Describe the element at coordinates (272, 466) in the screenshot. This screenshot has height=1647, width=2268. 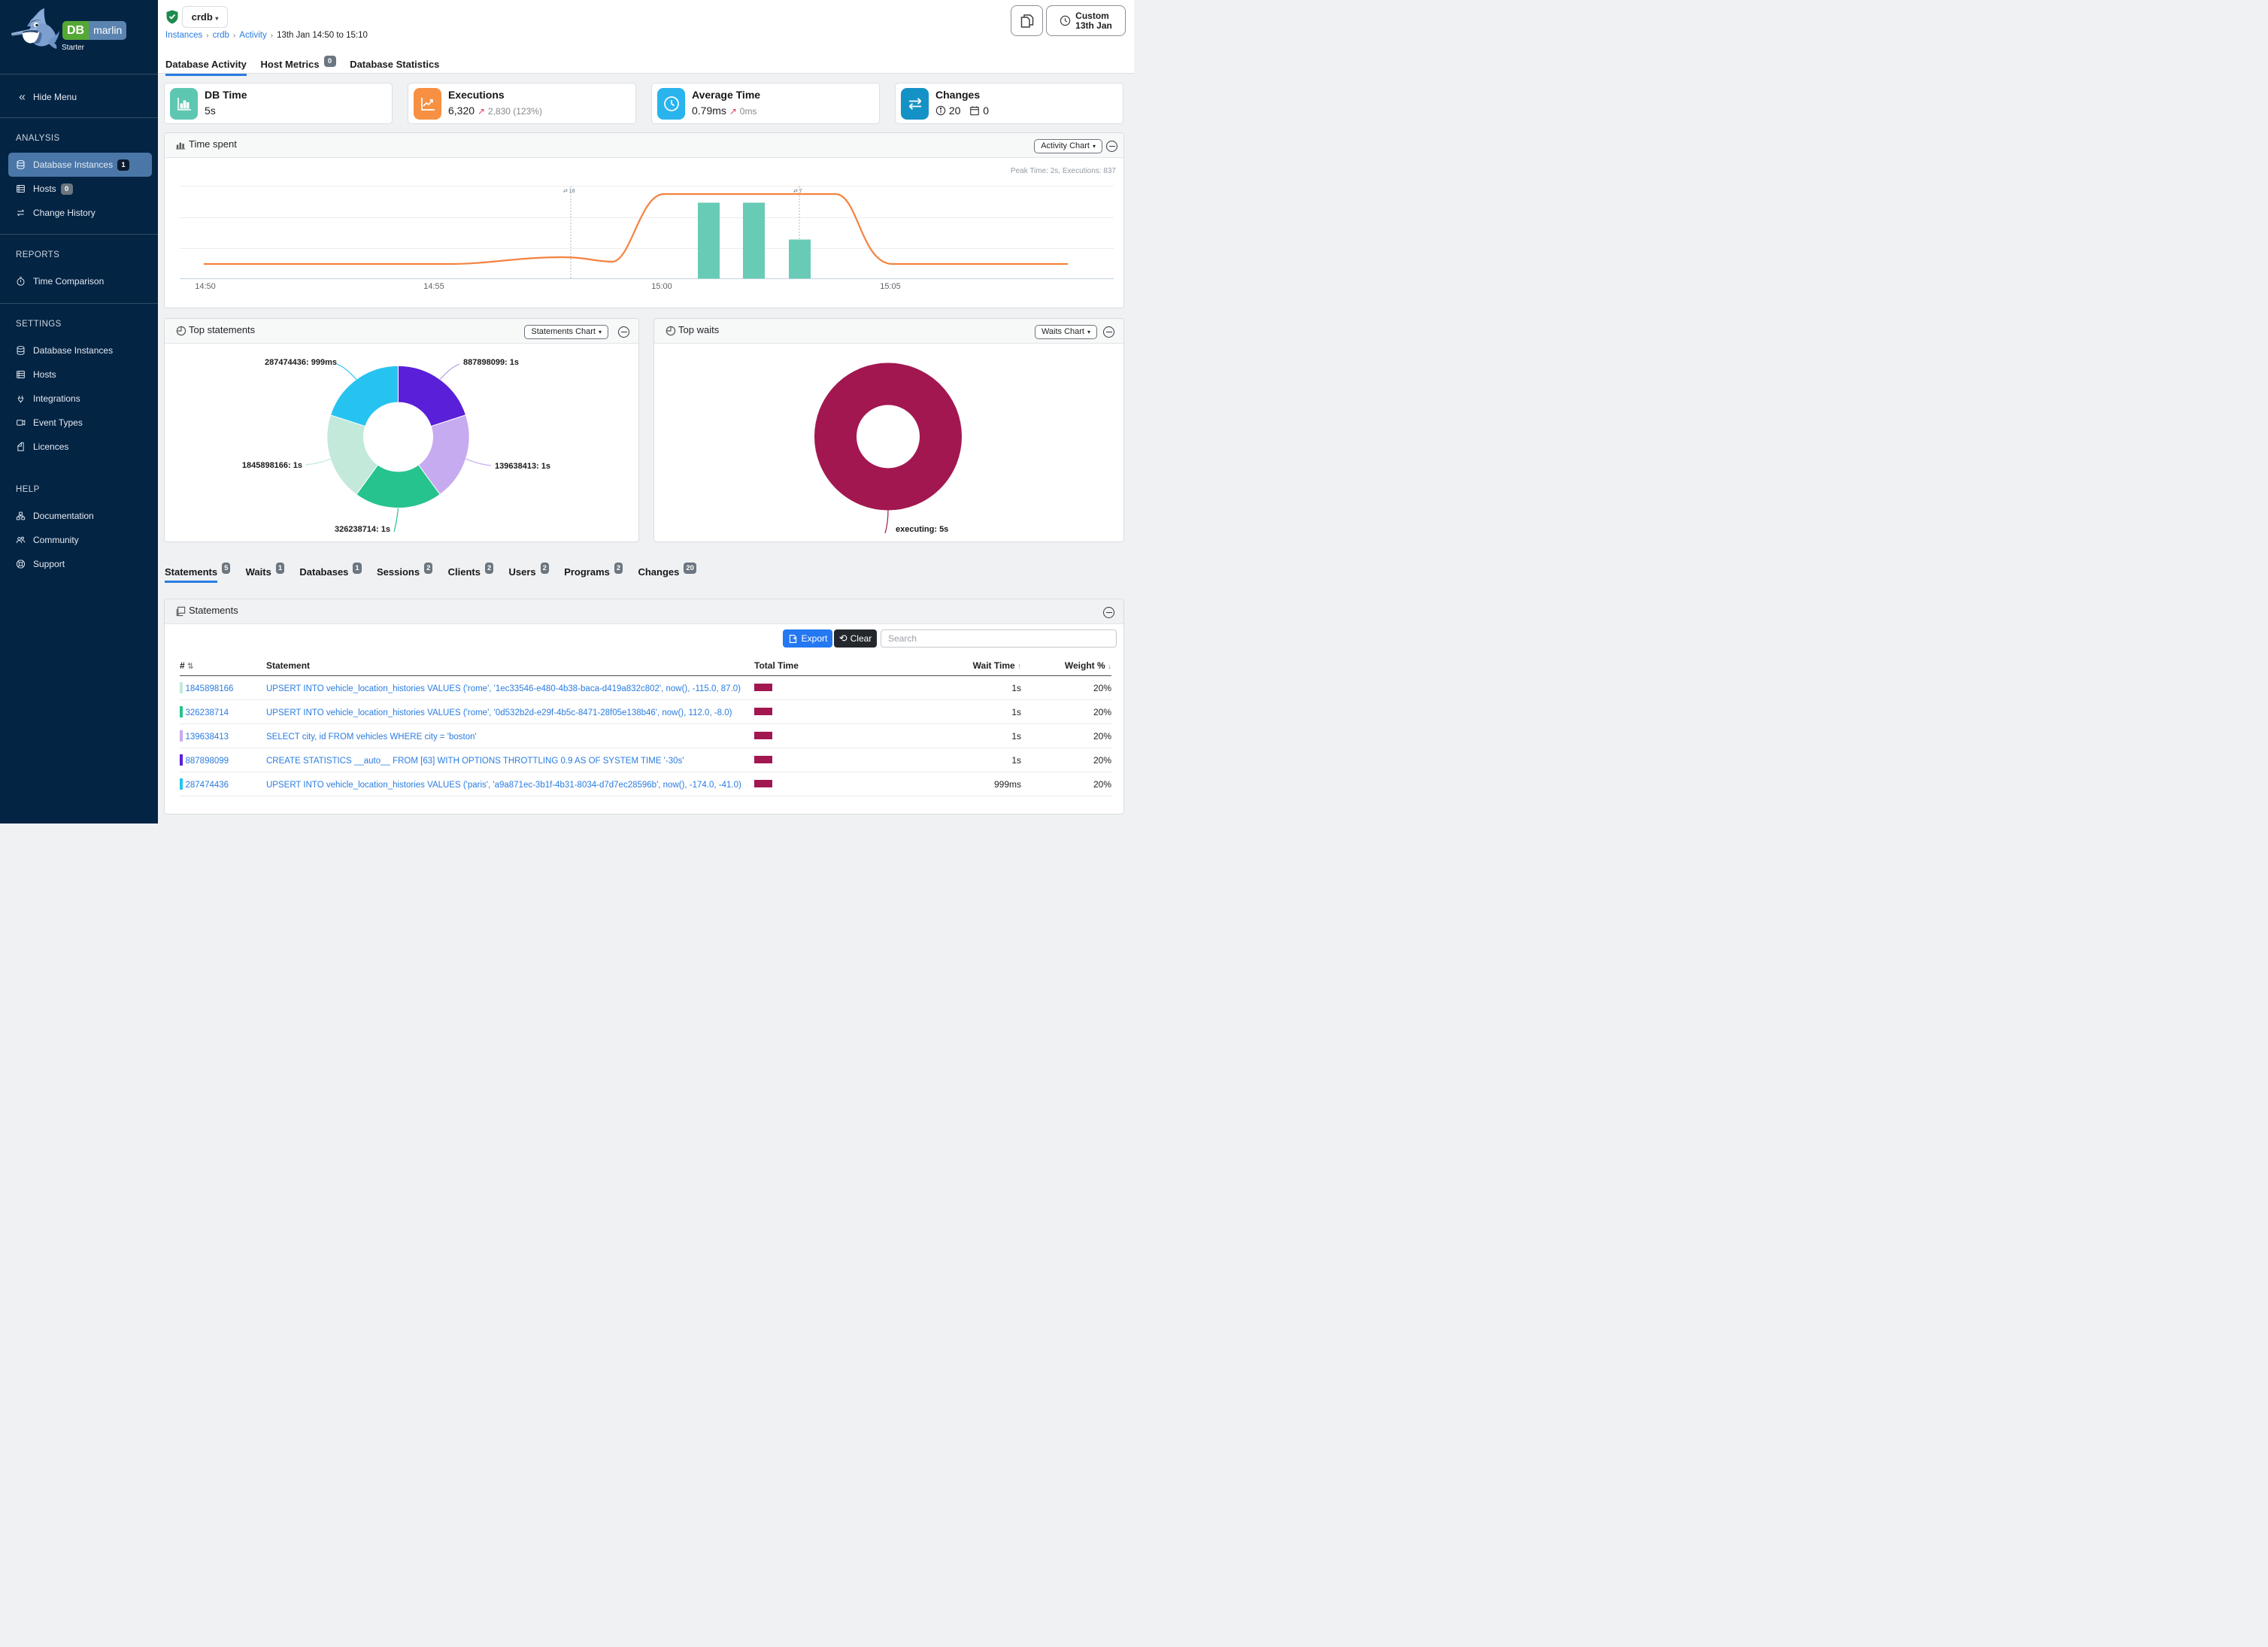
I see `svg-text: 1845898166: 1s` at that location.